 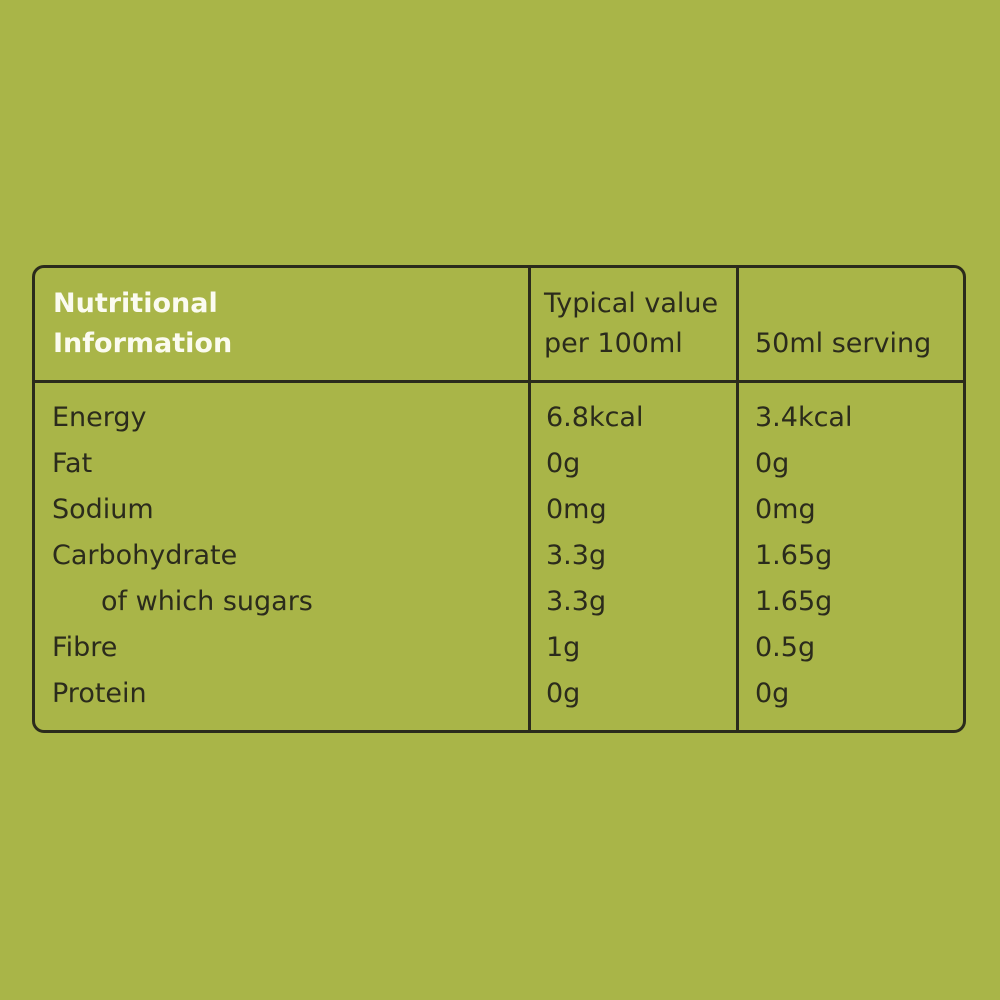 What do you see at coordinates (576, 509) in the screenshot?
I see `row-per100: 0mg` at bounding box center [576, 509].